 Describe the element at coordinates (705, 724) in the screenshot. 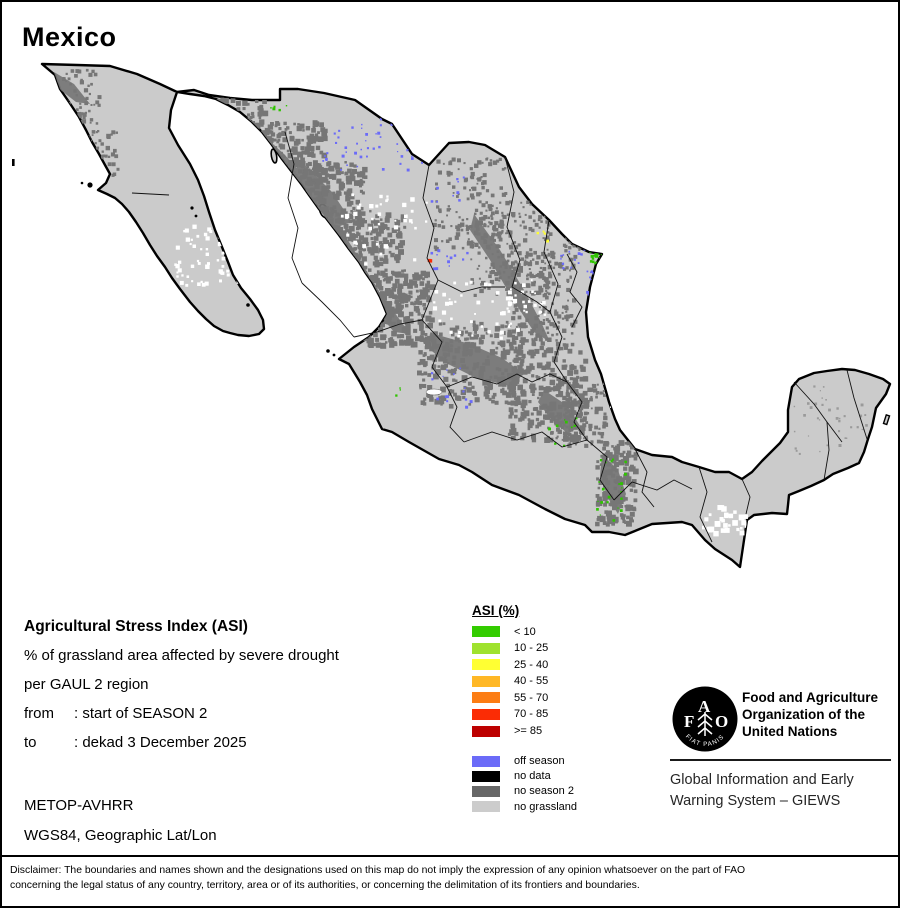

I see `wheat-ear-icon` at that location.